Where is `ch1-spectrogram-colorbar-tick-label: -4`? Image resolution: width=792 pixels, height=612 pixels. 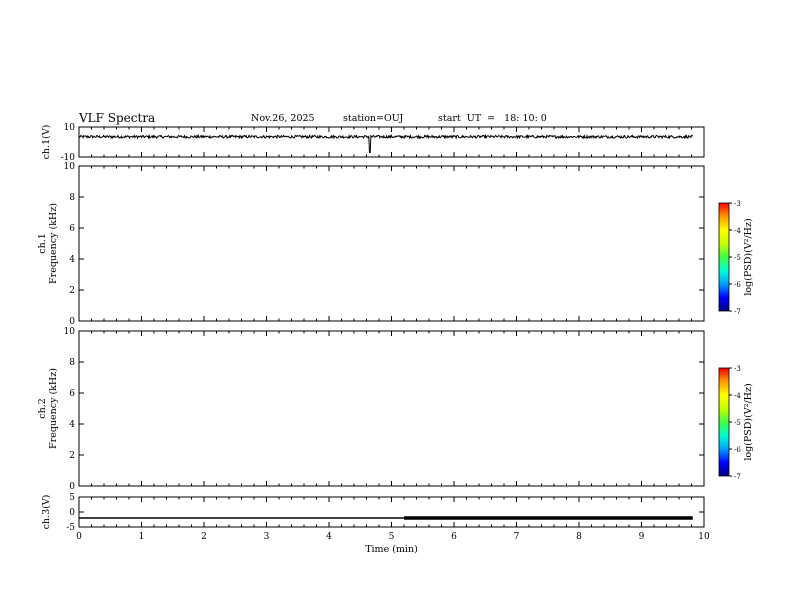 ch1-spectrogram-colorbar-tick-label: -4 is located at coordinates (737, 231).